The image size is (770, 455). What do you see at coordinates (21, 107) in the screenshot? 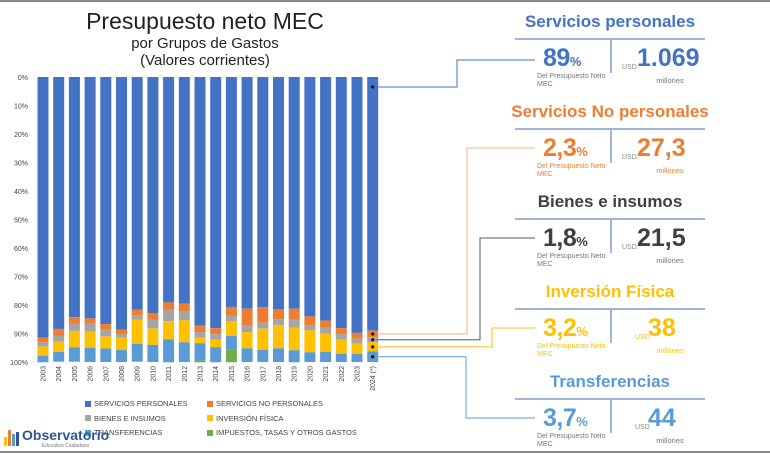
I see `y-tick-label: 10%` at bounding box center [21, 107].